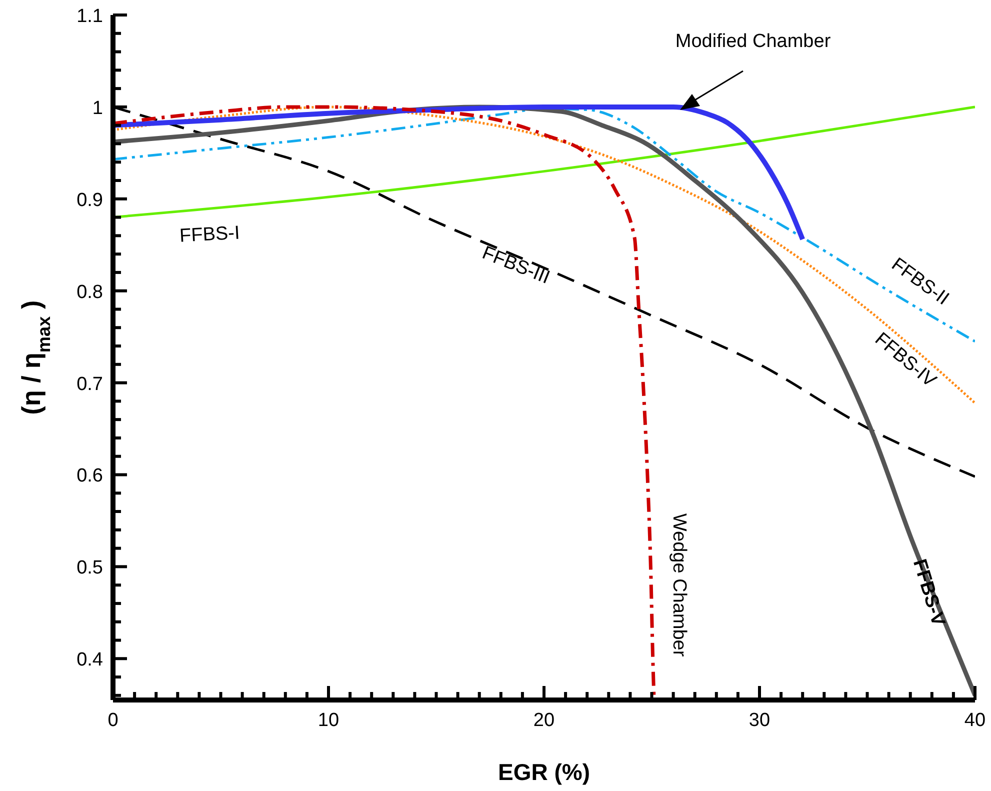 The image size is (991, 791). Describe the element at coordinates (89, 568) in the screenshot. I see `y-tick-label: 0.5` at that location.